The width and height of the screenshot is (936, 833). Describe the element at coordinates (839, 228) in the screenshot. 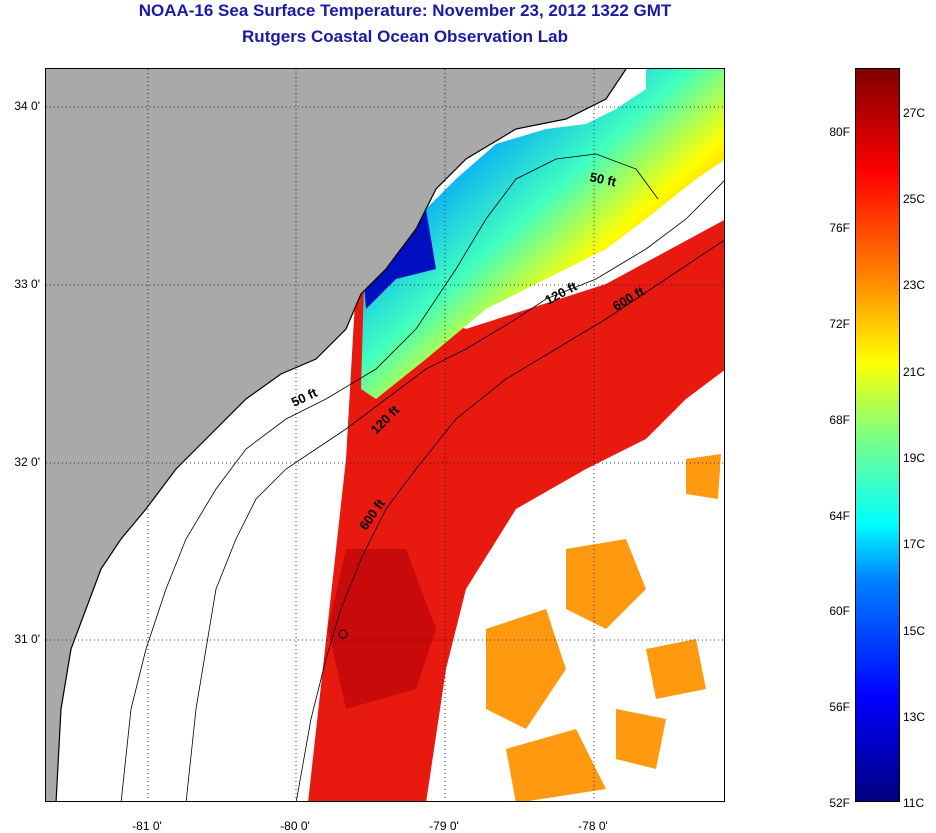

I see `colorbar-label-76f: 76F` at that location.